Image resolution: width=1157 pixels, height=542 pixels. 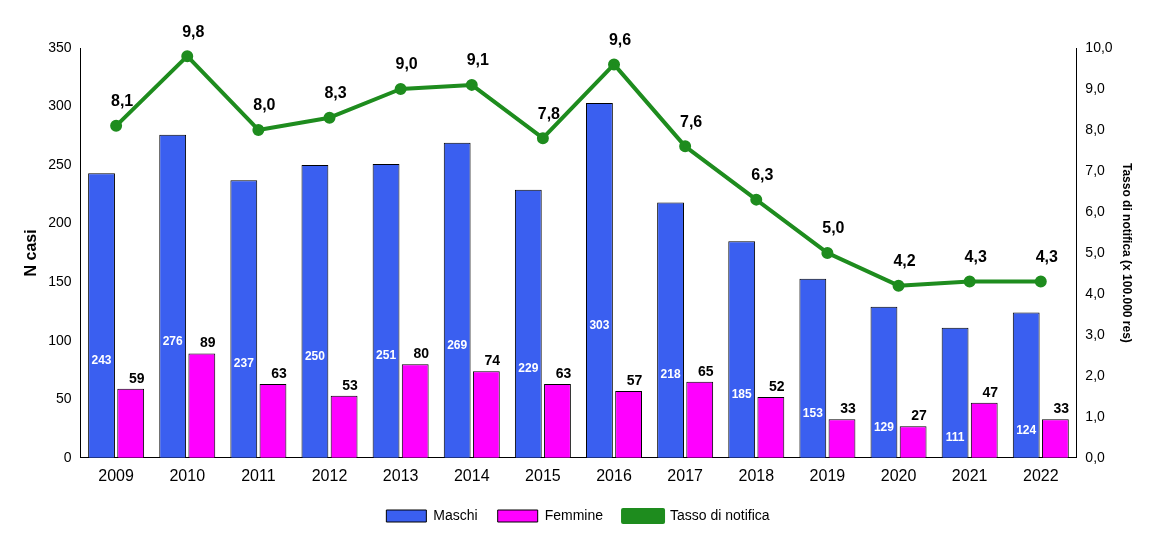 What do you see at coordinates (777, 385) in the screenshot?
I see `data-label: 52` at bounding box center [777, 385].